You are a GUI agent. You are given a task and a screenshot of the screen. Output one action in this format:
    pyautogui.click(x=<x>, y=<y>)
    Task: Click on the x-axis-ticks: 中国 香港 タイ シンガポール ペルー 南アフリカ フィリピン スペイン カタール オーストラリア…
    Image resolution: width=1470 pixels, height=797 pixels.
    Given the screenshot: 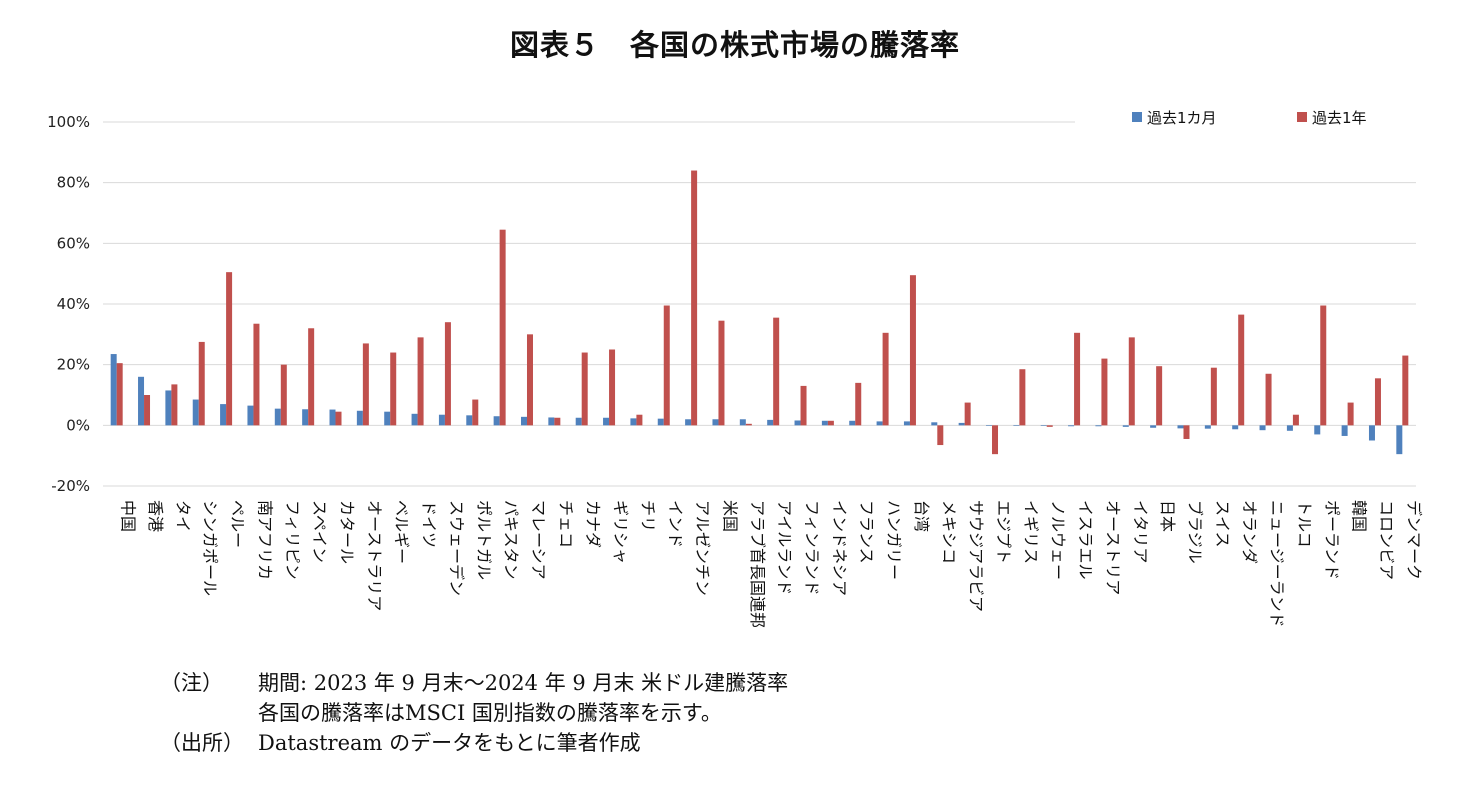 What is the action you would take?
    pyautogui.click(x=771, y=564)
    